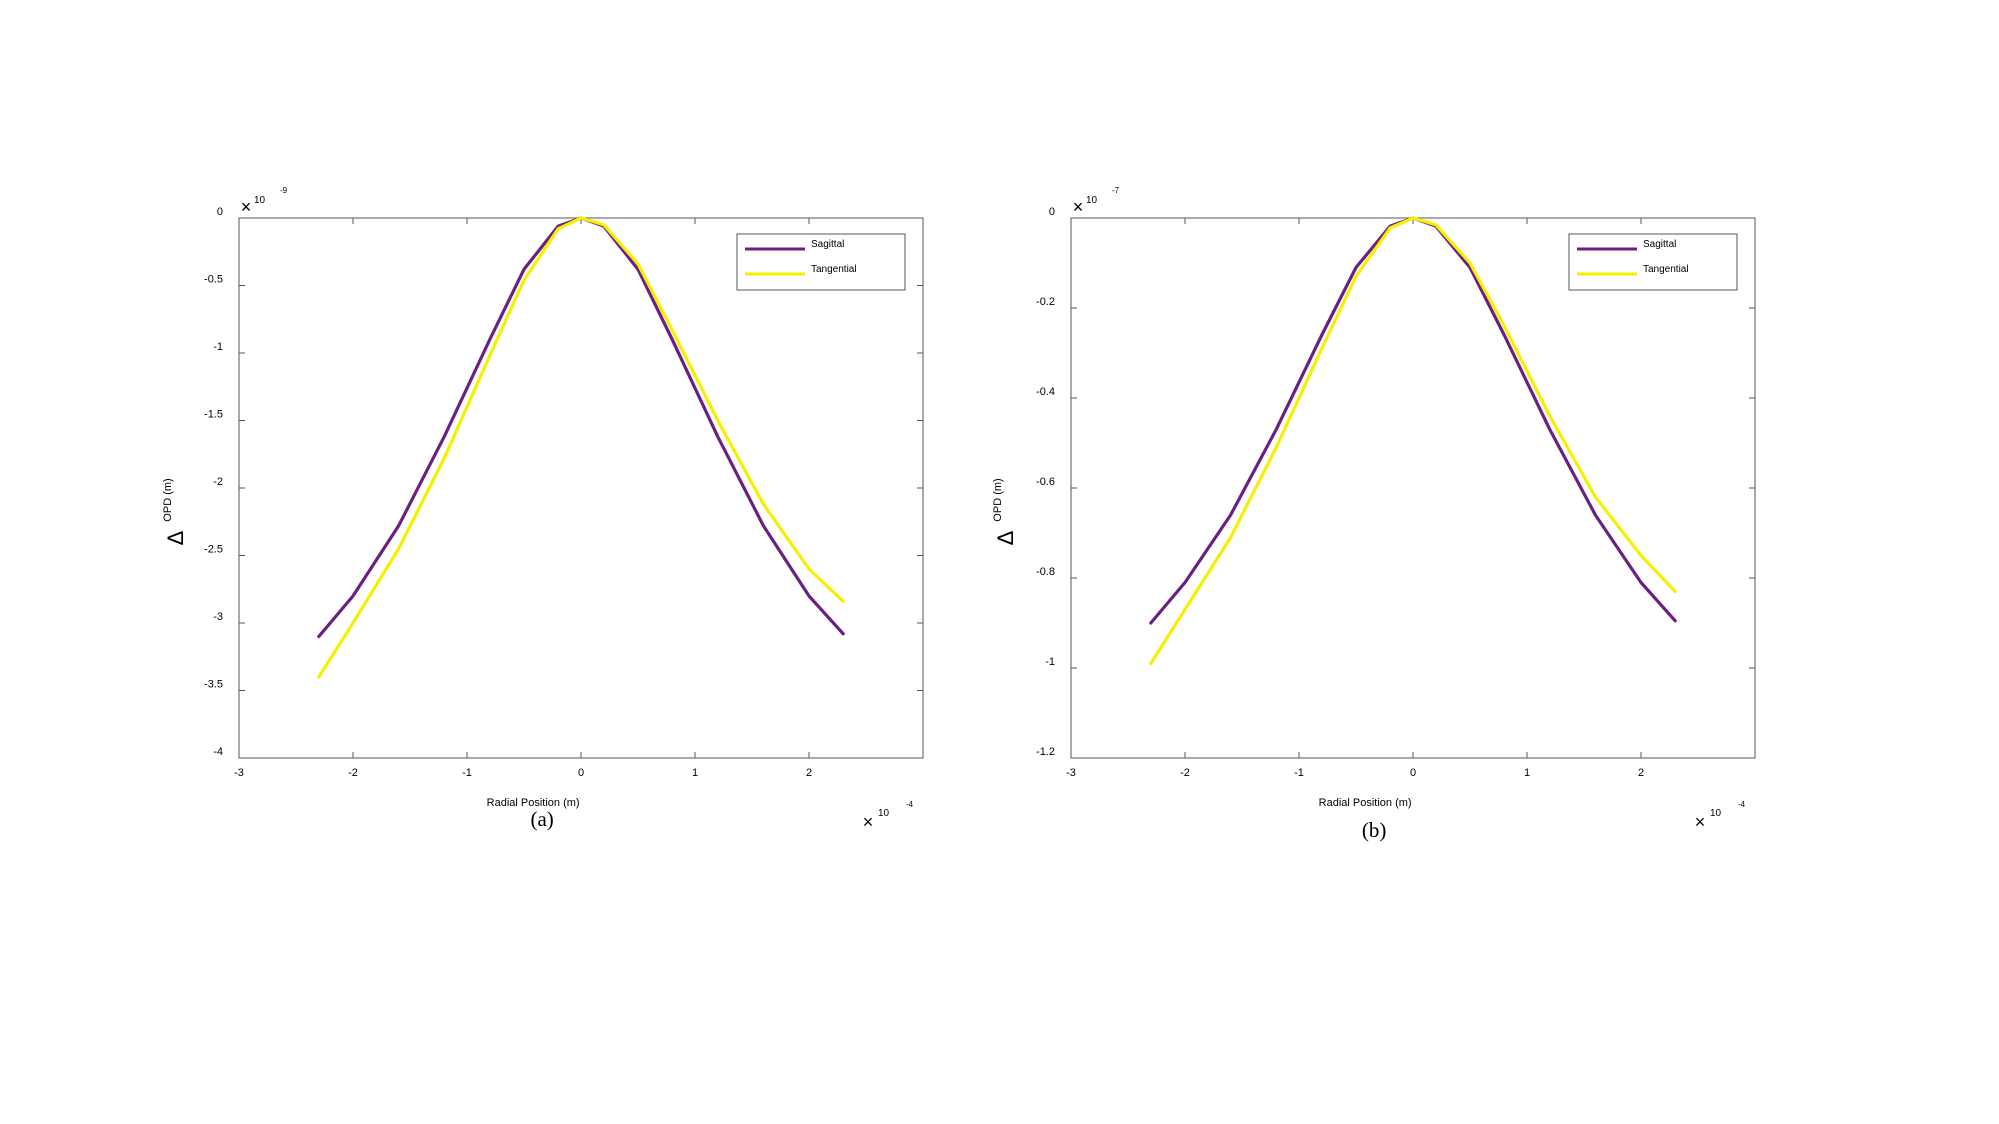 The width and height of the screenshot is (1999, 1124). What do you see at coordinates (1045, 392) in the screenshot?
I see `y-tick-label: -0.4` at bounding box center [1045, 392].